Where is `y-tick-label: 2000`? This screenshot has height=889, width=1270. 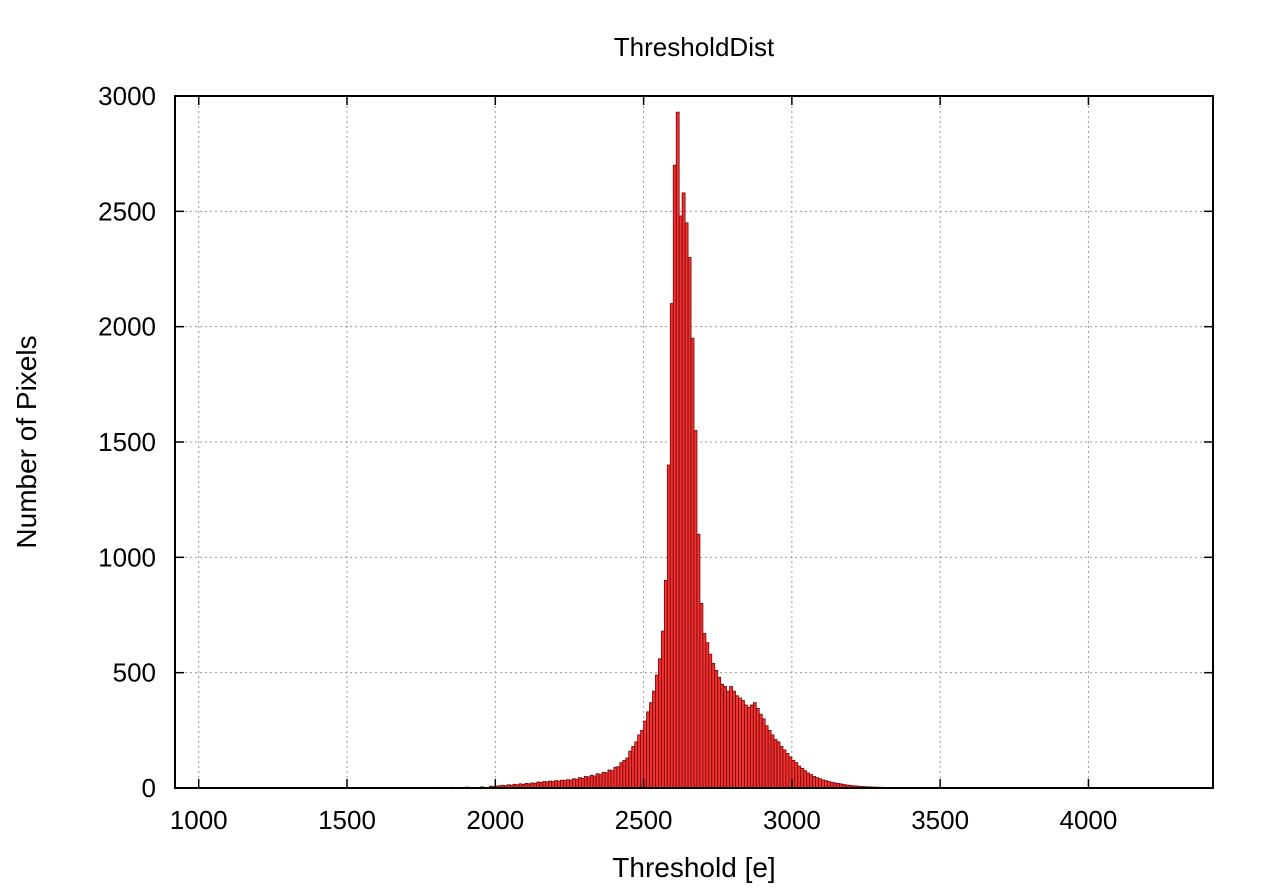
y-tick-label: 2000 is located at coordinates (127, 327).